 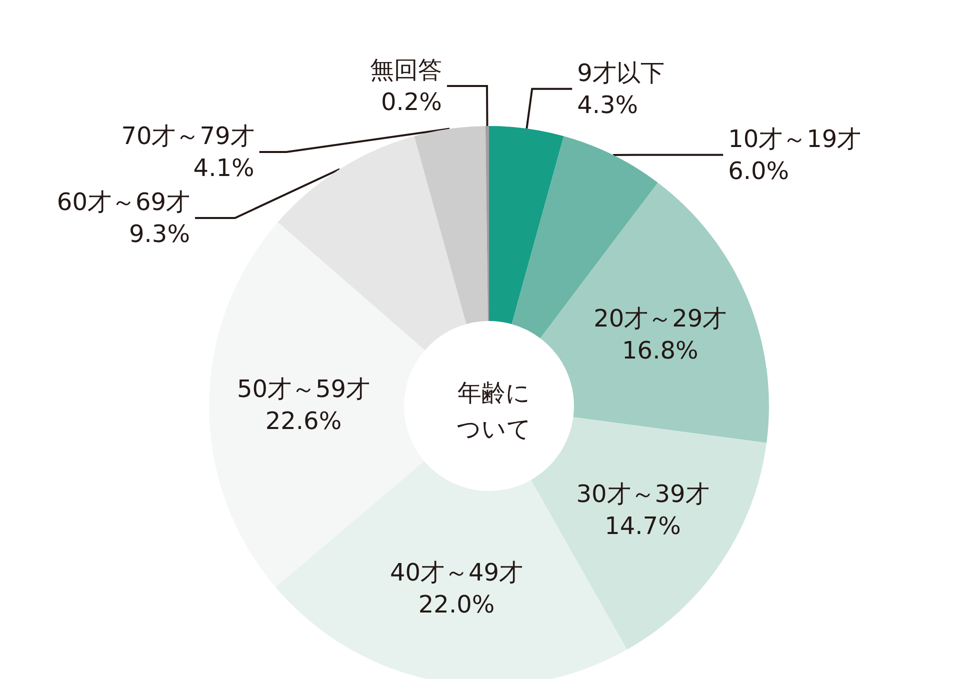 I want to click on slice-label: 30才～39才, so click(x=643, y=494).